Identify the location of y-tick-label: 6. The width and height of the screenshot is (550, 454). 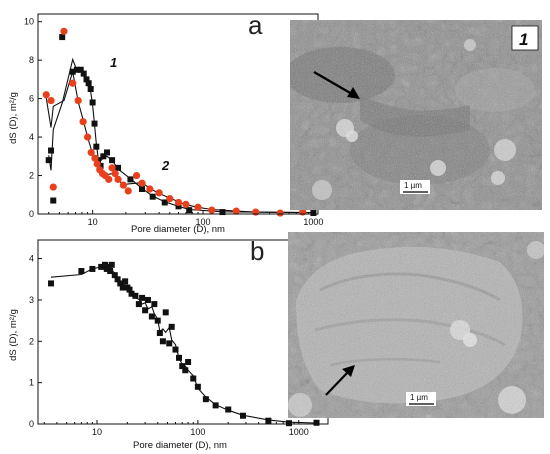
(31, 99).